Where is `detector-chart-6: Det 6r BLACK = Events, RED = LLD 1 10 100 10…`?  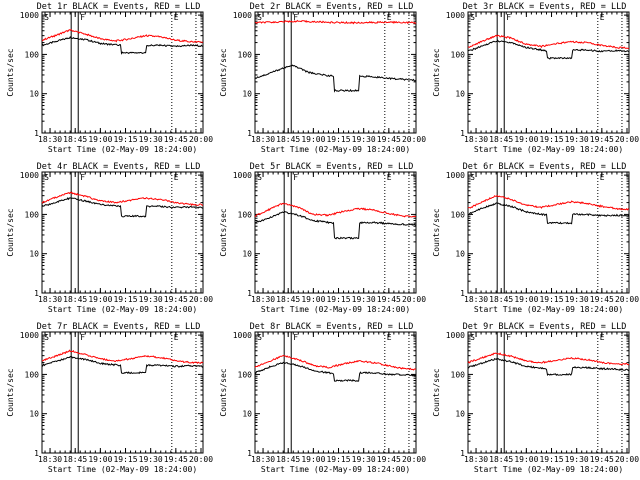
detector-chart-6: Det 6r BLACK = Events, RED = LLD 1 10 100 10… is located at coordinates (535, 238).